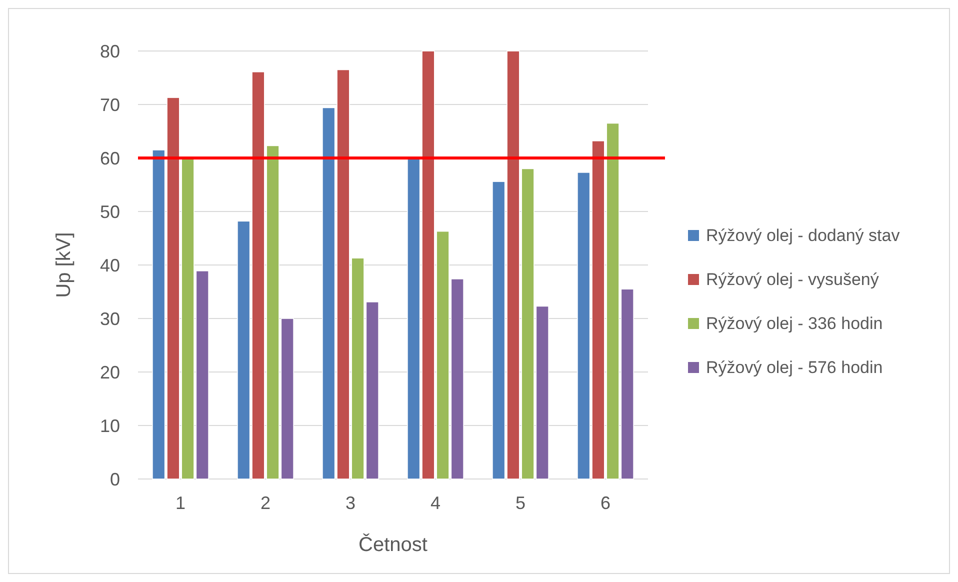  Describe the element at coordinates (265, 503) in the screenshot. I see `x-tick-label: 2` at that location.